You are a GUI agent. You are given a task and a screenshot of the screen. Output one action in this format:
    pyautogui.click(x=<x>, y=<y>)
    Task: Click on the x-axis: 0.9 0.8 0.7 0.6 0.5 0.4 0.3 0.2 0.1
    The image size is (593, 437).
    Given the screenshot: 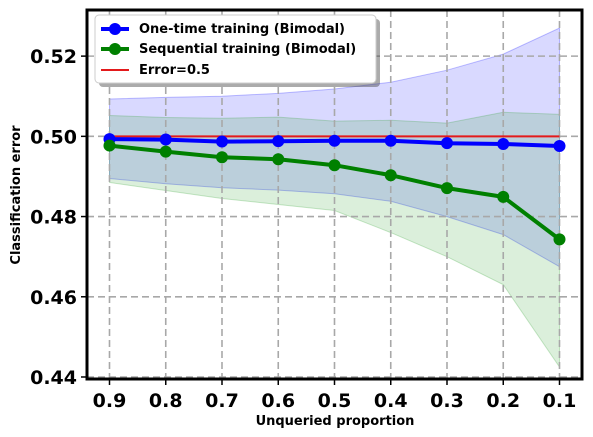 What is the action you would take?
    pyautogui.click(x=335, y=395)
    